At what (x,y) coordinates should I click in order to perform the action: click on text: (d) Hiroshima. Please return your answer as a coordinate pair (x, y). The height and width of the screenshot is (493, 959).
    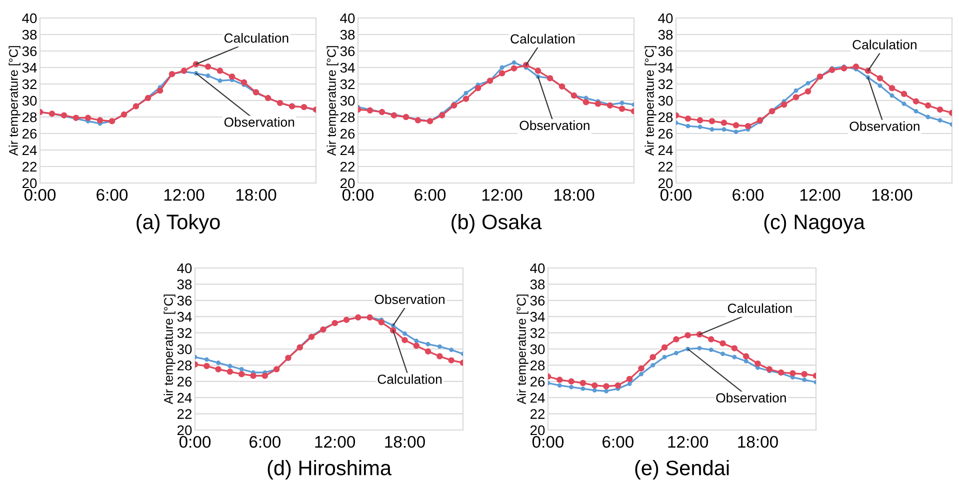
    Looking at the image, I should click on (330, 470).